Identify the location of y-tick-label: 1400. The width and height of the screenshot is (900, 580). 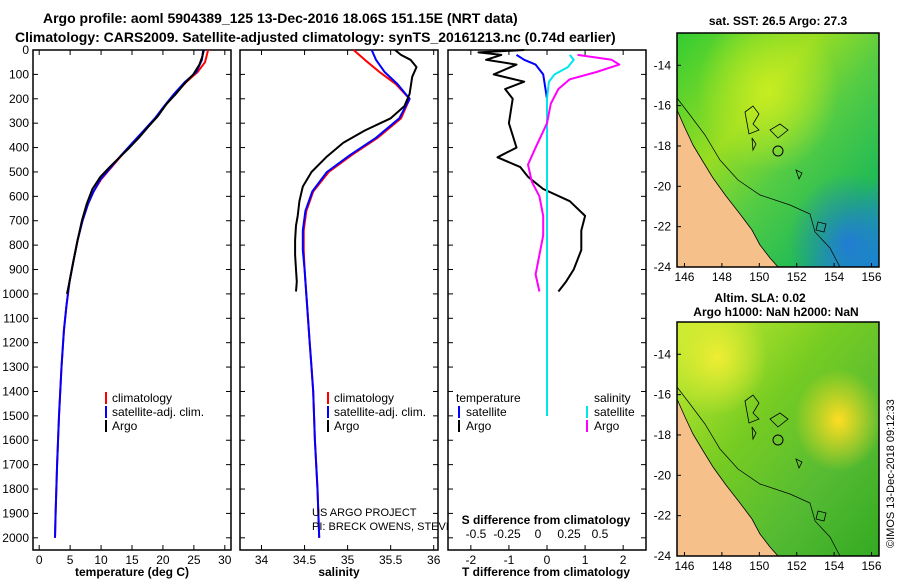
(15, 391).